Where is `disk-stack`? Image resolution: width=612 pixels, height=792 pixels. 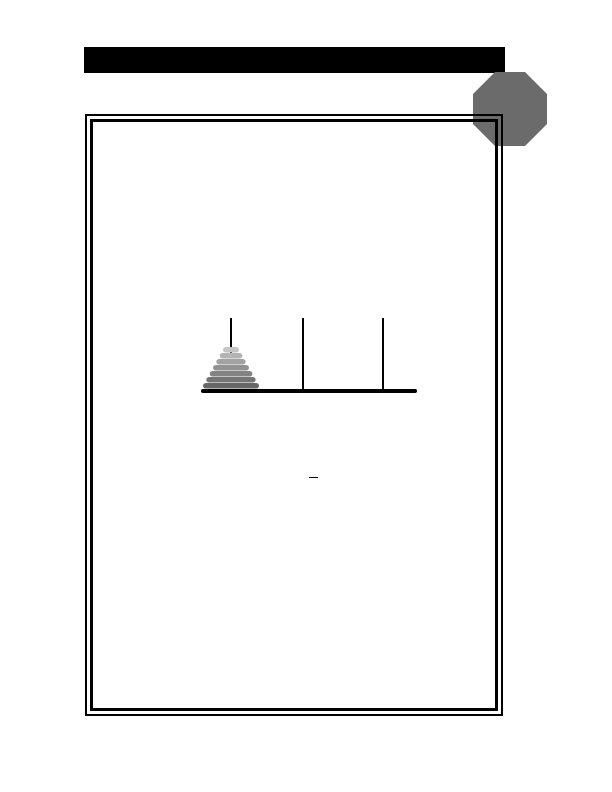
disk-stack is located at coordinates (231, 368).